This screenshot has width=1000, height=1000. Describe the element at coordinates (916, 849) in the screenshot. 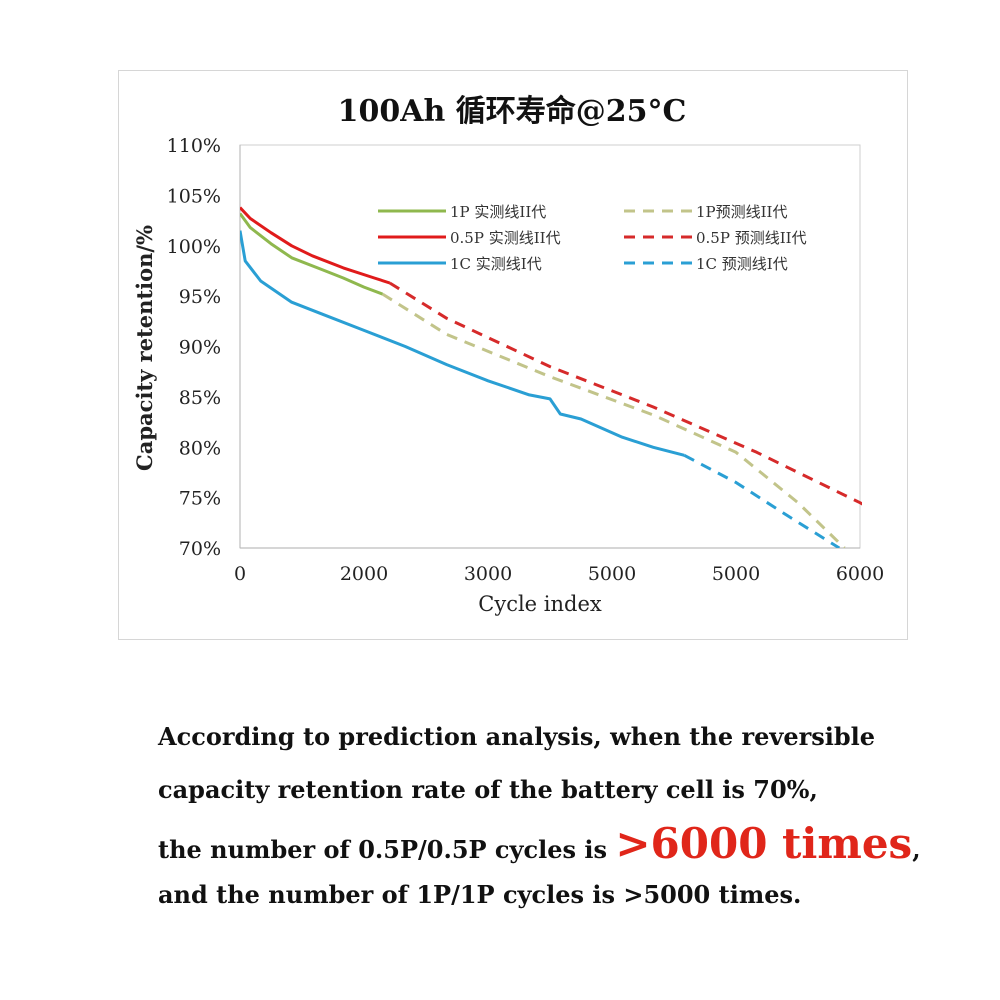

I see `caption-line-3-comma: ,` at that location.